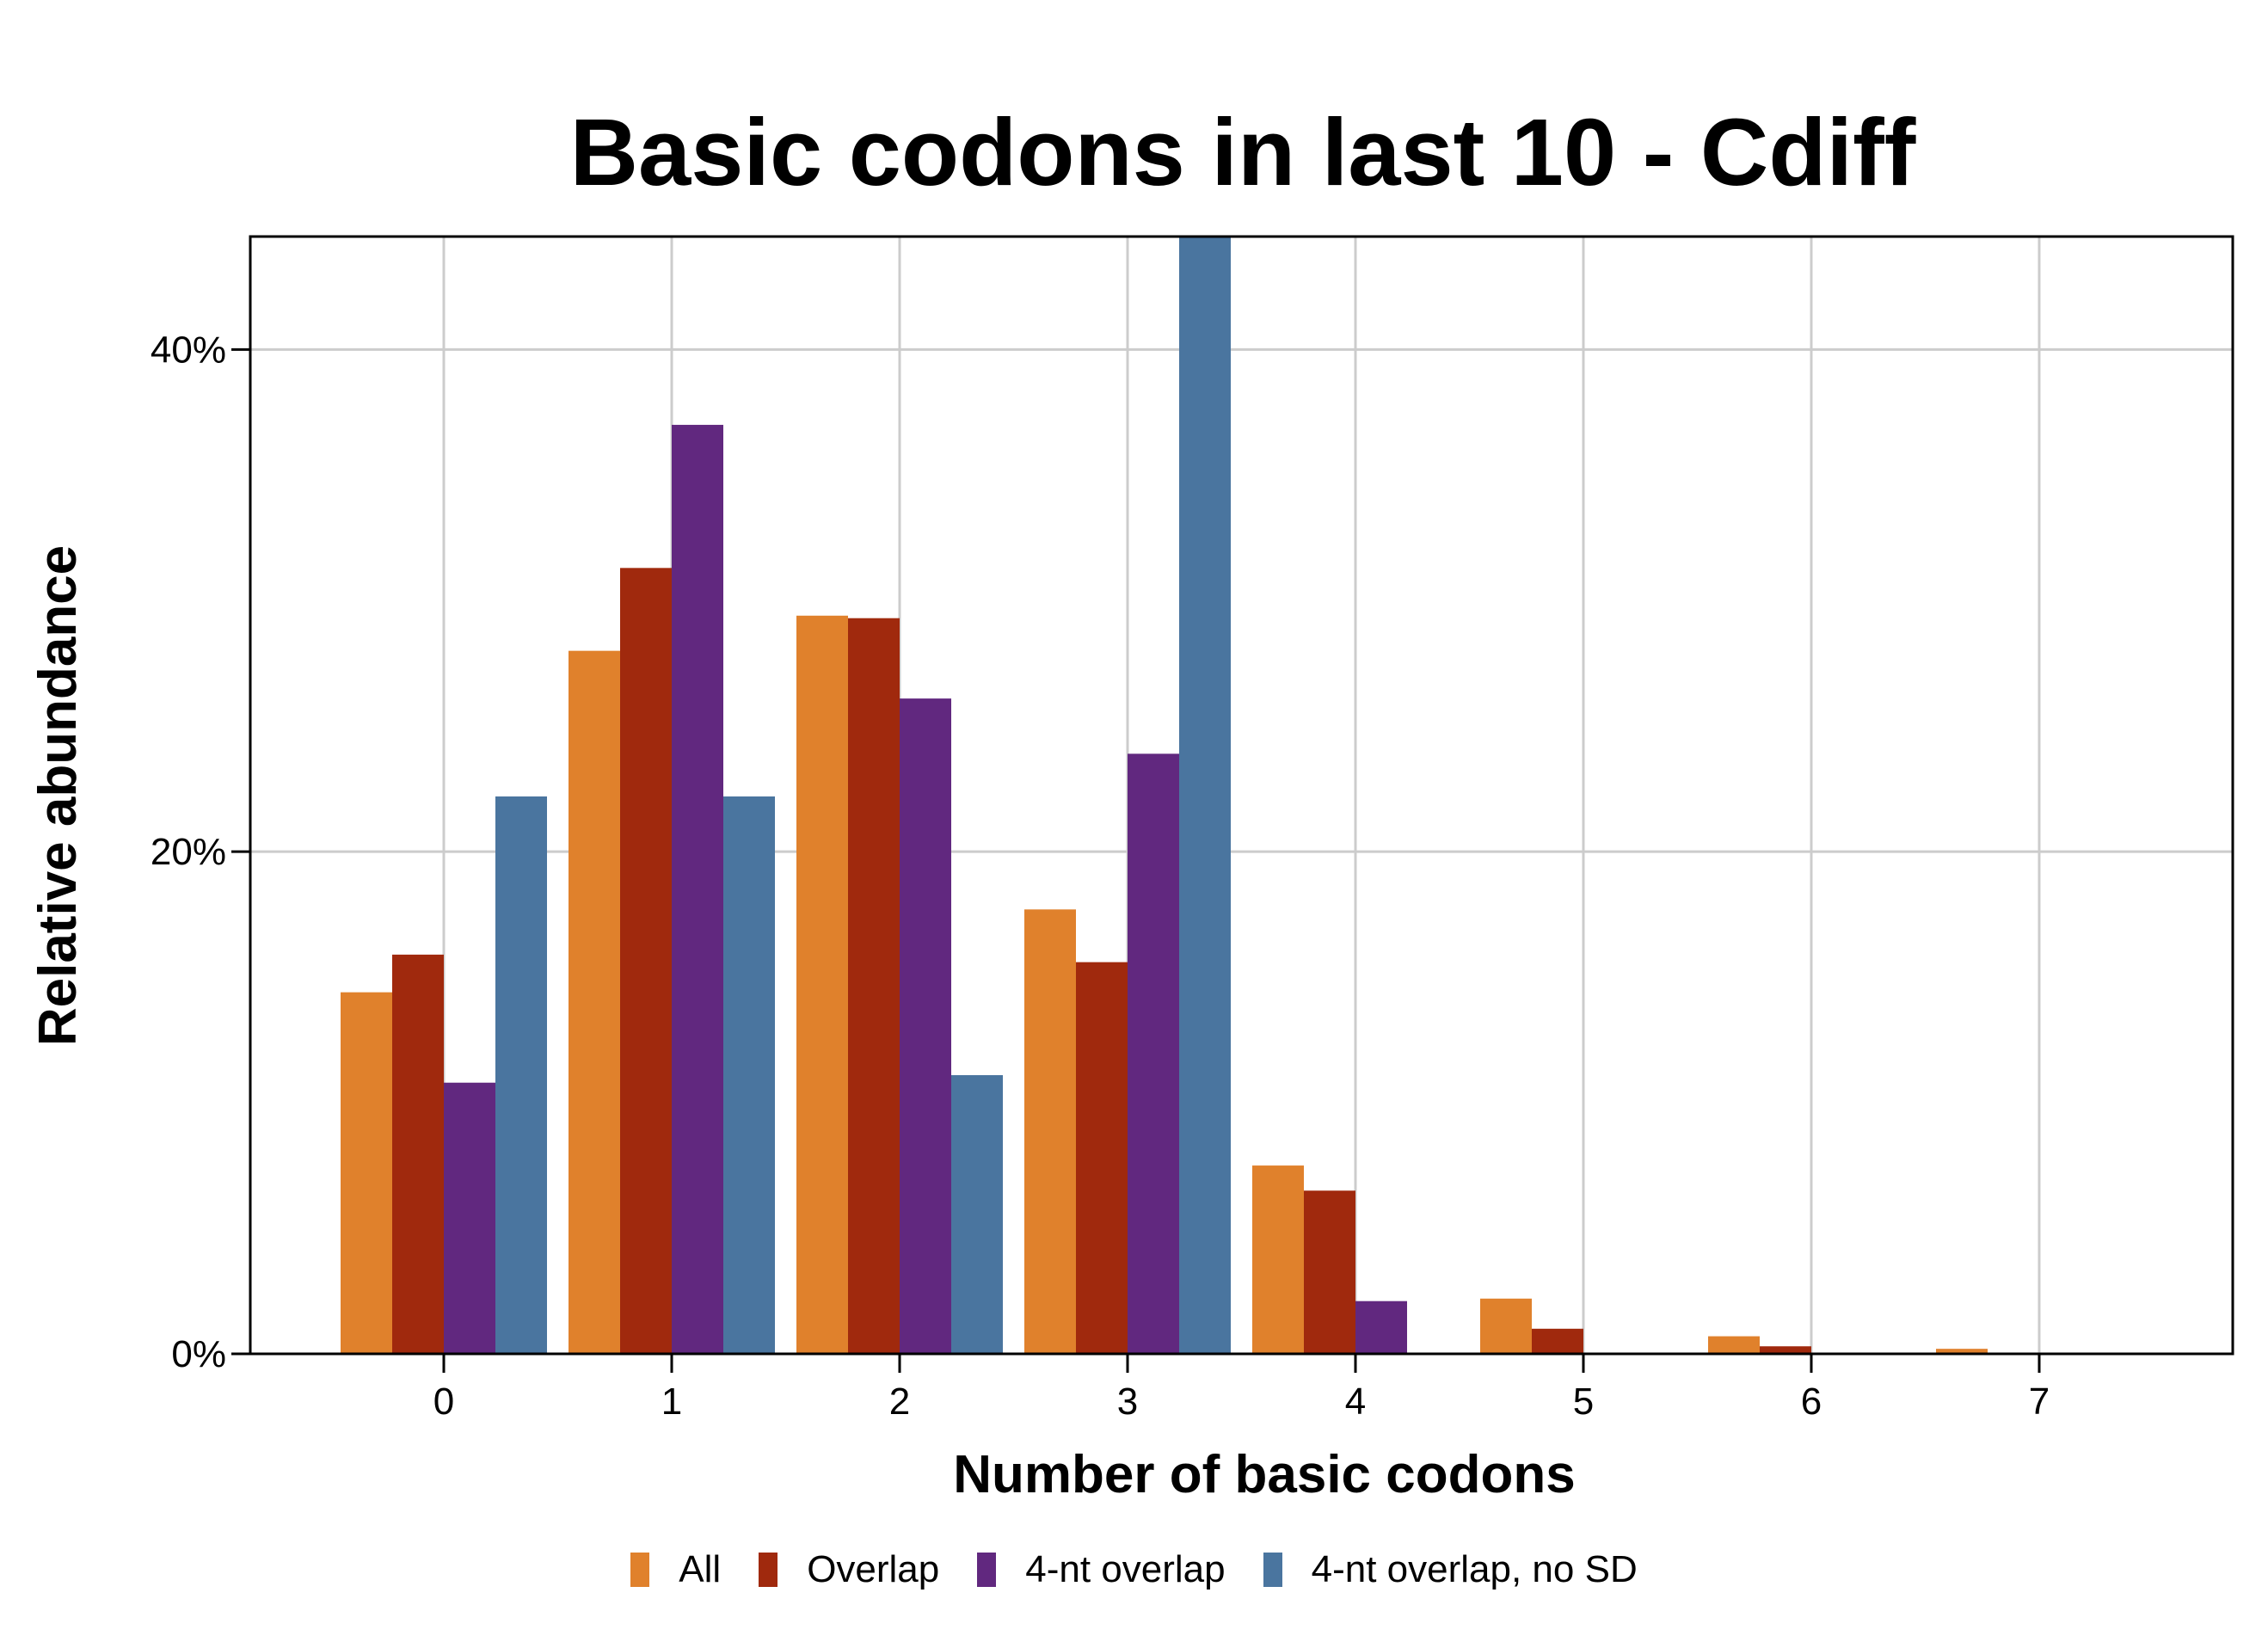 The width and height of the screenshot is (2268, 1648). I want to click on x-tick-label: 5, so click(1584, 1402).